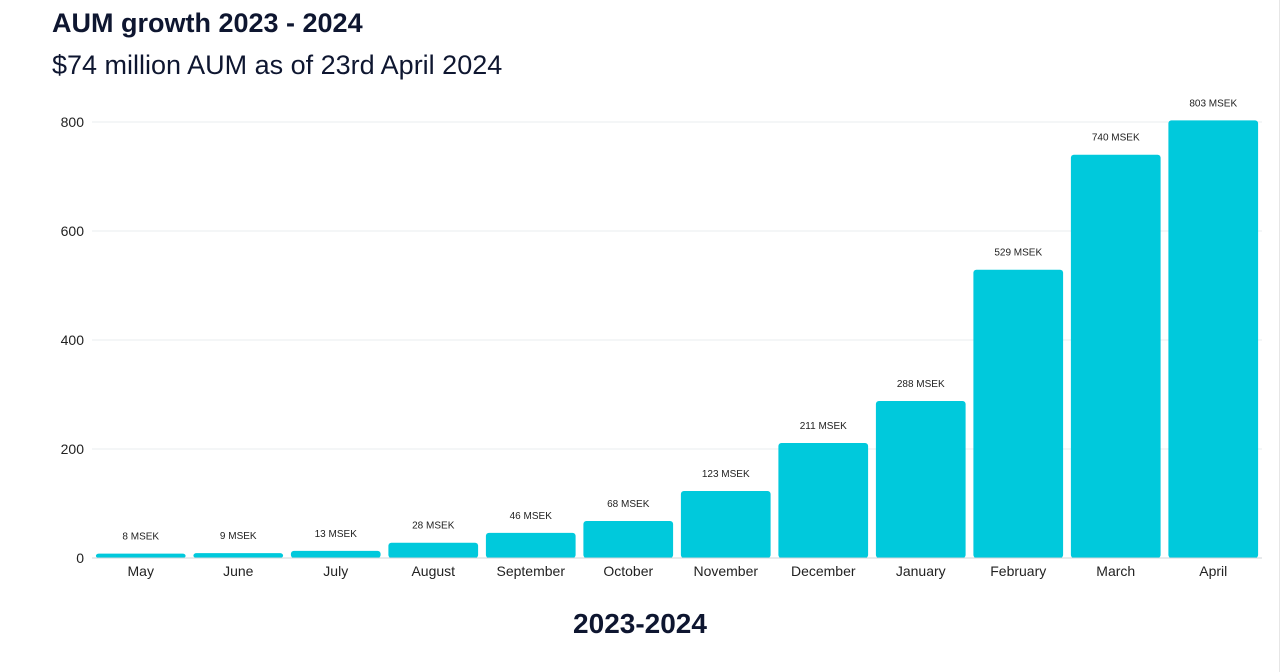 The width and height of the screenshot is (1280, 672). I want to click on bar-june, so click(238, 555).